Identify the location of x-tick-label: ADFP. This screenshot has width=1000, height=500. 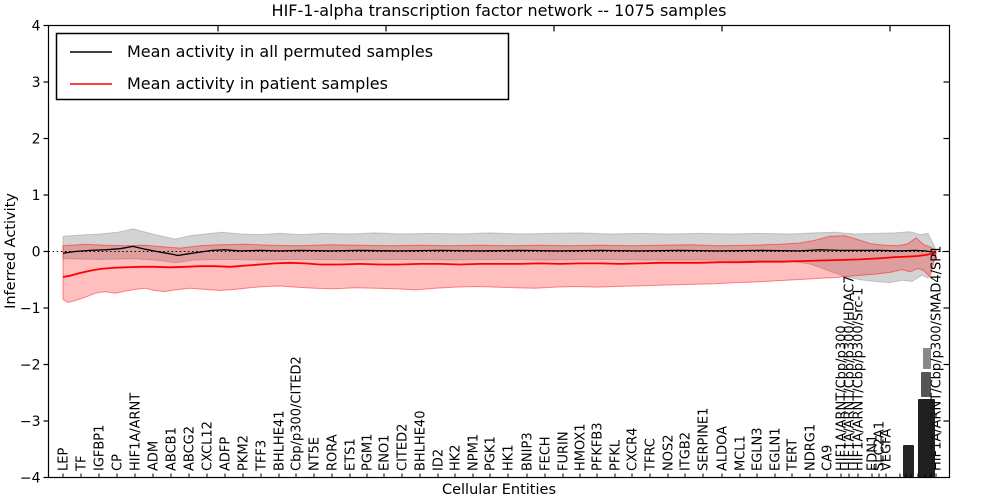
(226, 454).